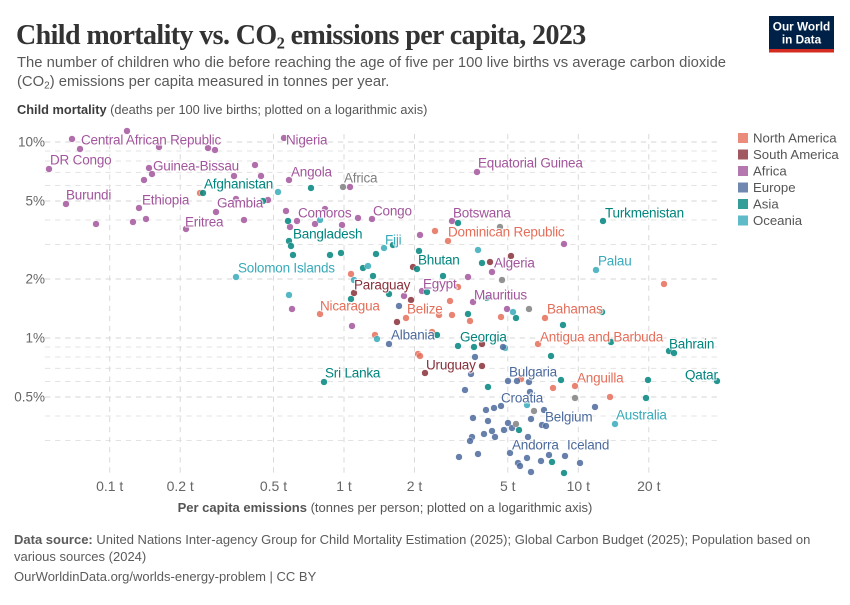 The height and width of the screenshot is (605, 850). Describe the element at coordinates (151, 140) in the screenshot. I see `svg-text: Central African Republic` at that location.